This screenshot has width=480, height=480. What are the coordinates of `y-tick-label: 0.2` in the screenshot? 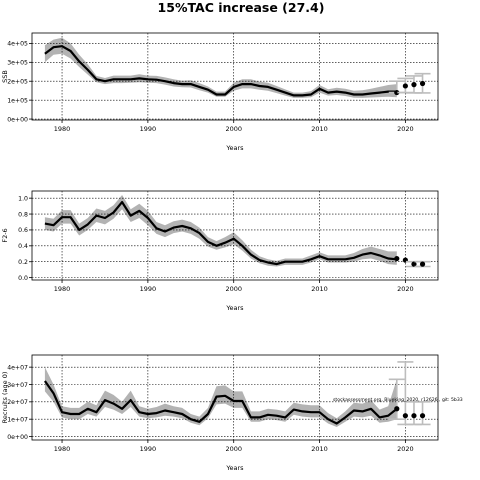 It's located at (23, 262).